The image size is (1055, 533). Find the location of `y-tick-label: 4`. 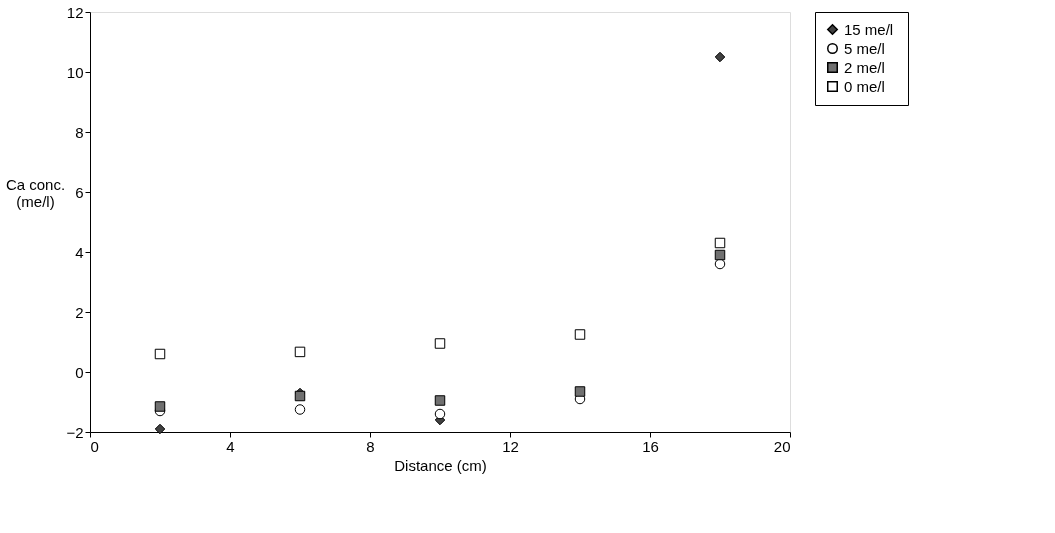

y-tick-label: 4 is located at coordinates (79, 252).